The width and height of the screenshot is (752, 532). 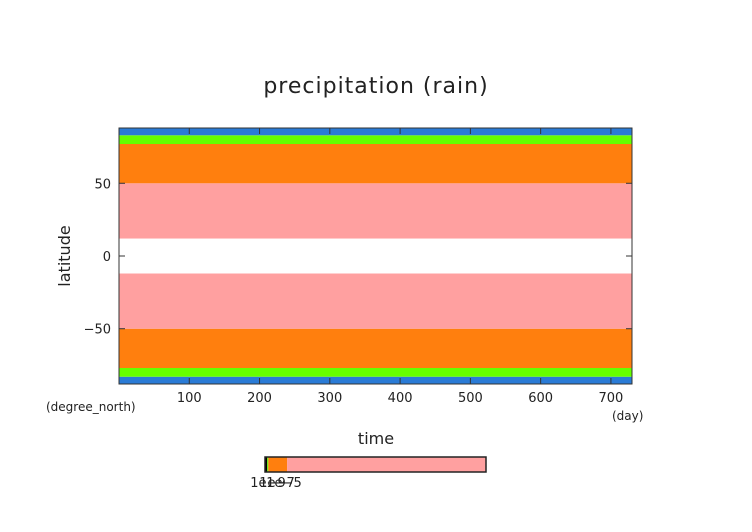 What do you see at coordinates (400, 398) in the screenshot?
I see `x-tick-label: 400` at bounding box center [400, 398].